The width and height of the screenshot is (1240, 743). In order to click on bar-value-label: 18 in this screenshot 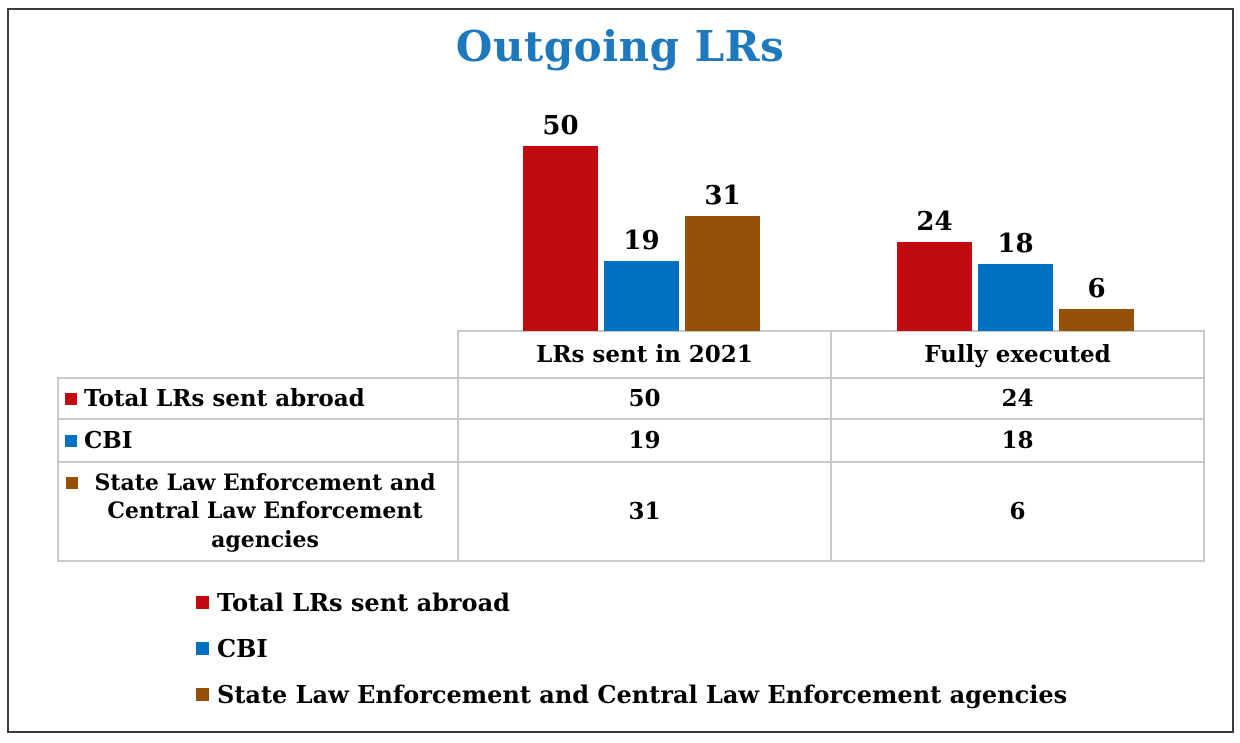, I will do `click(1015, 244)`.